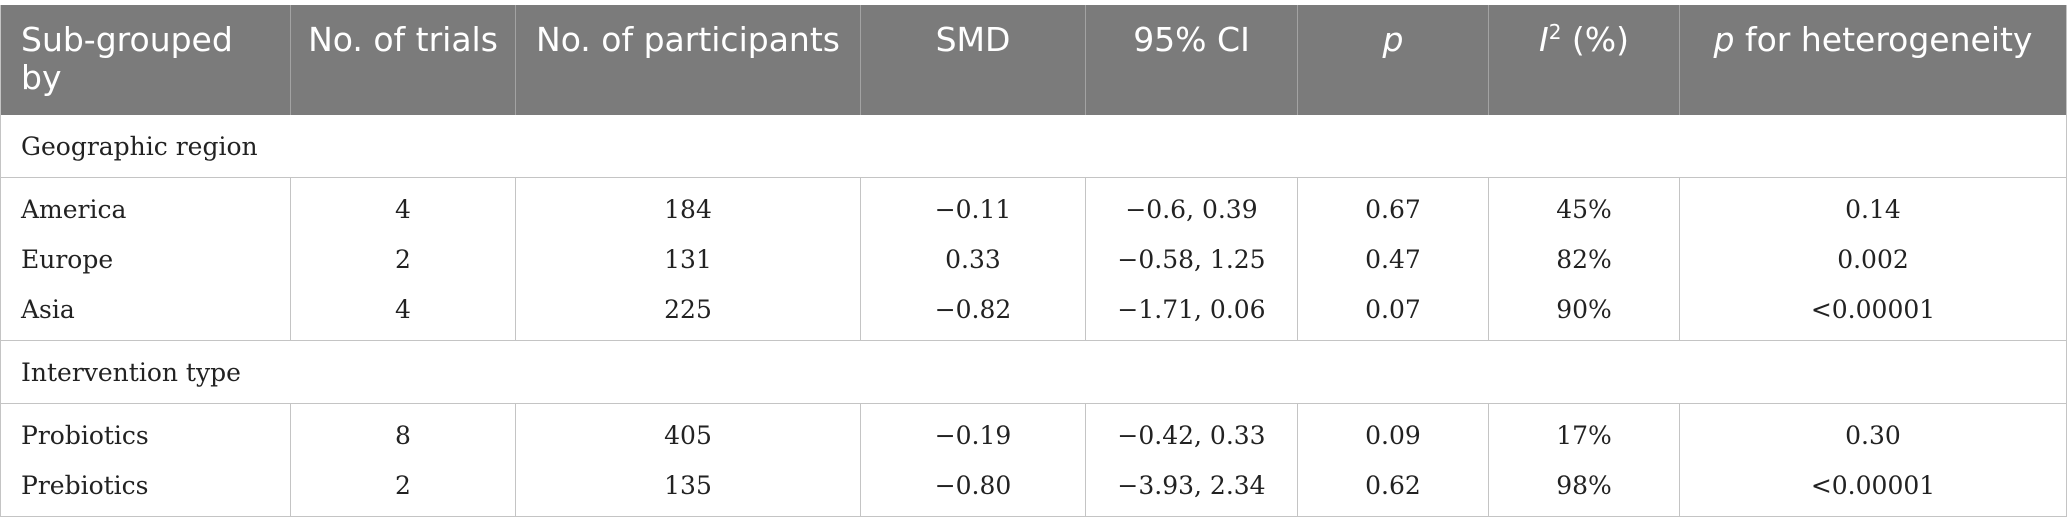  What do you see at coordinates (1873, 259) in the screenshot?
I see `cell-p-heterogeneity: 0.002` at bounding box center [1873, 259].